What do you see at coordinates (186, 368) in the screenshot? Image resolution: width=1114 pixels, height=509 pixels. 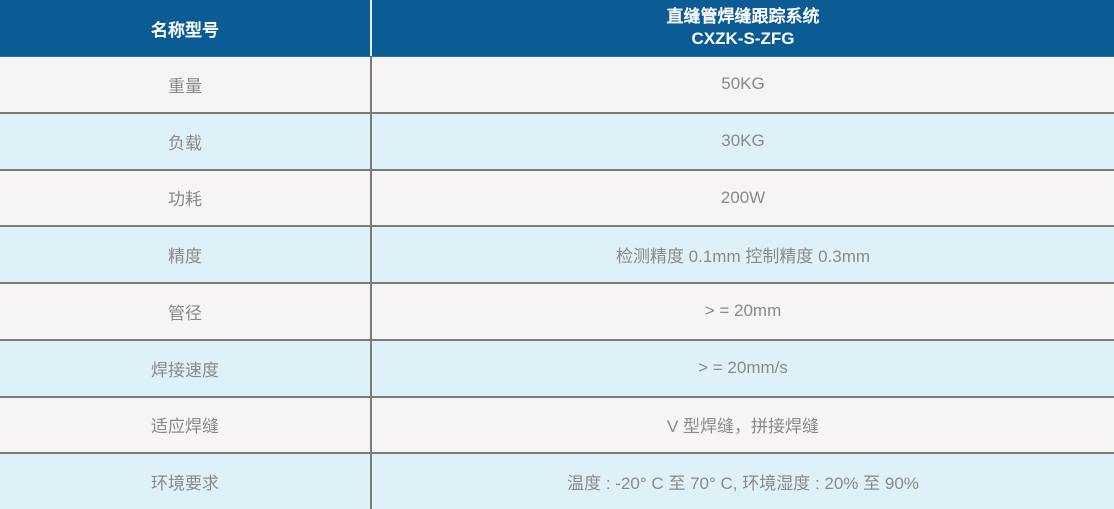 I see `spec-label-cell: 焊接速度` at bounding box center [186, 368].